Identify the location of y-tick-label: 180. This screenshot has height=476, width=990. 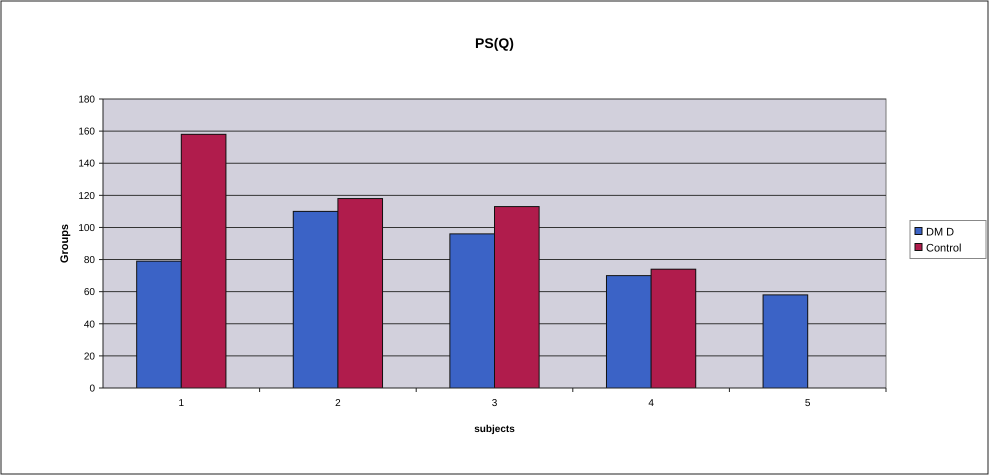
(87, 100).